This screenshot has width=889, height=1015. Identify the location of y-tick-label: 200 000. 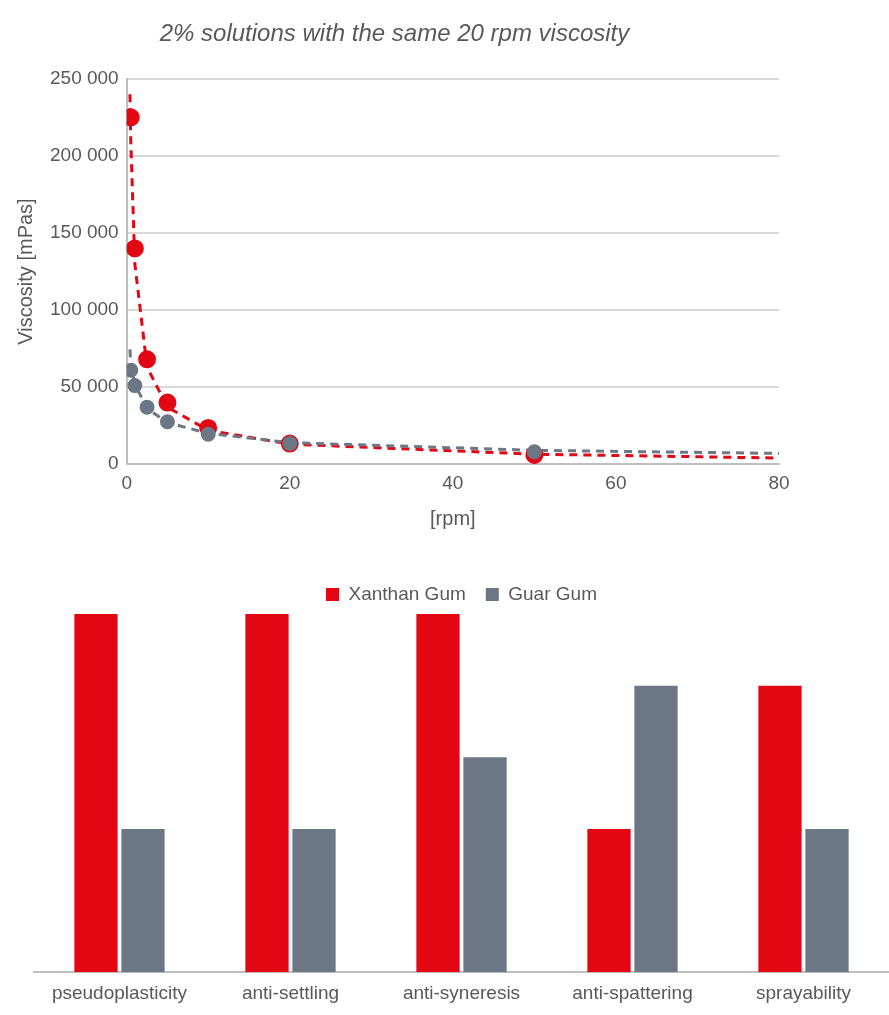
(84, 155).